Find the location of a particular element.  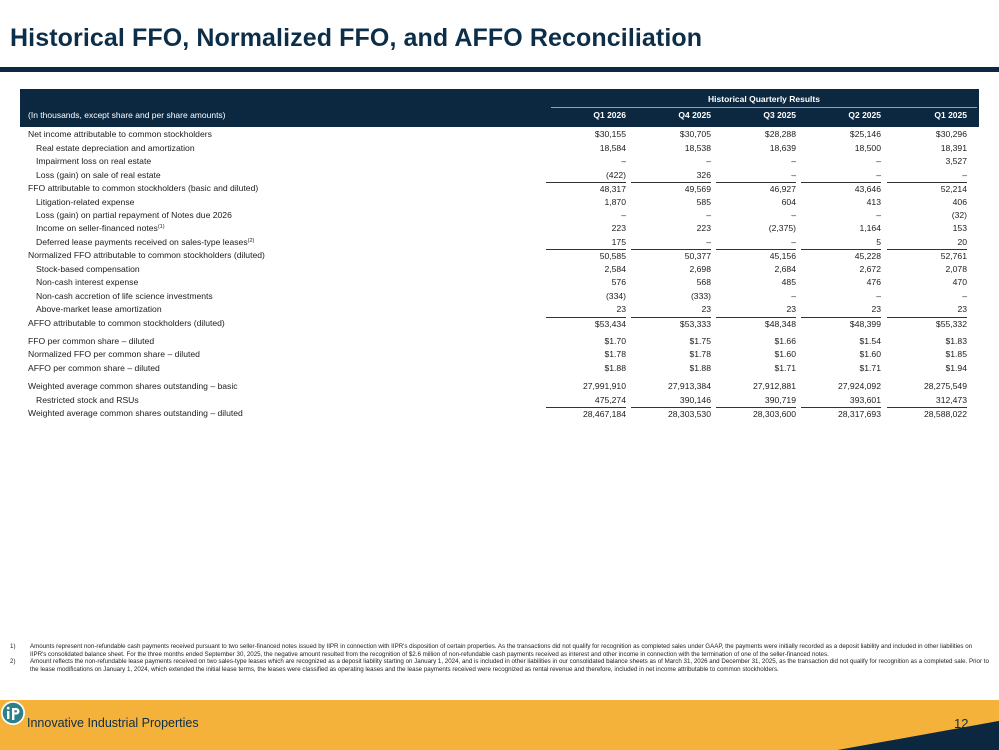

table-cell: $1.88 is located at coordinates (700, 367).